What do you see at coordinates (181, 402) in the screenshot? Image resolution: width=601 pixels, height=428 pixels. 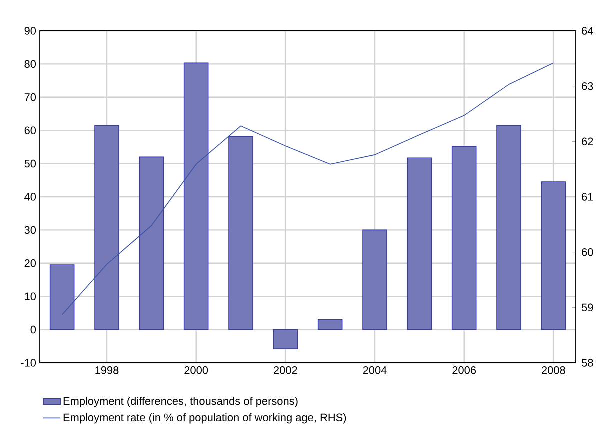 I see `legend-label: Employment (differences, thousands of persons)` at bounding box center [181, 402].